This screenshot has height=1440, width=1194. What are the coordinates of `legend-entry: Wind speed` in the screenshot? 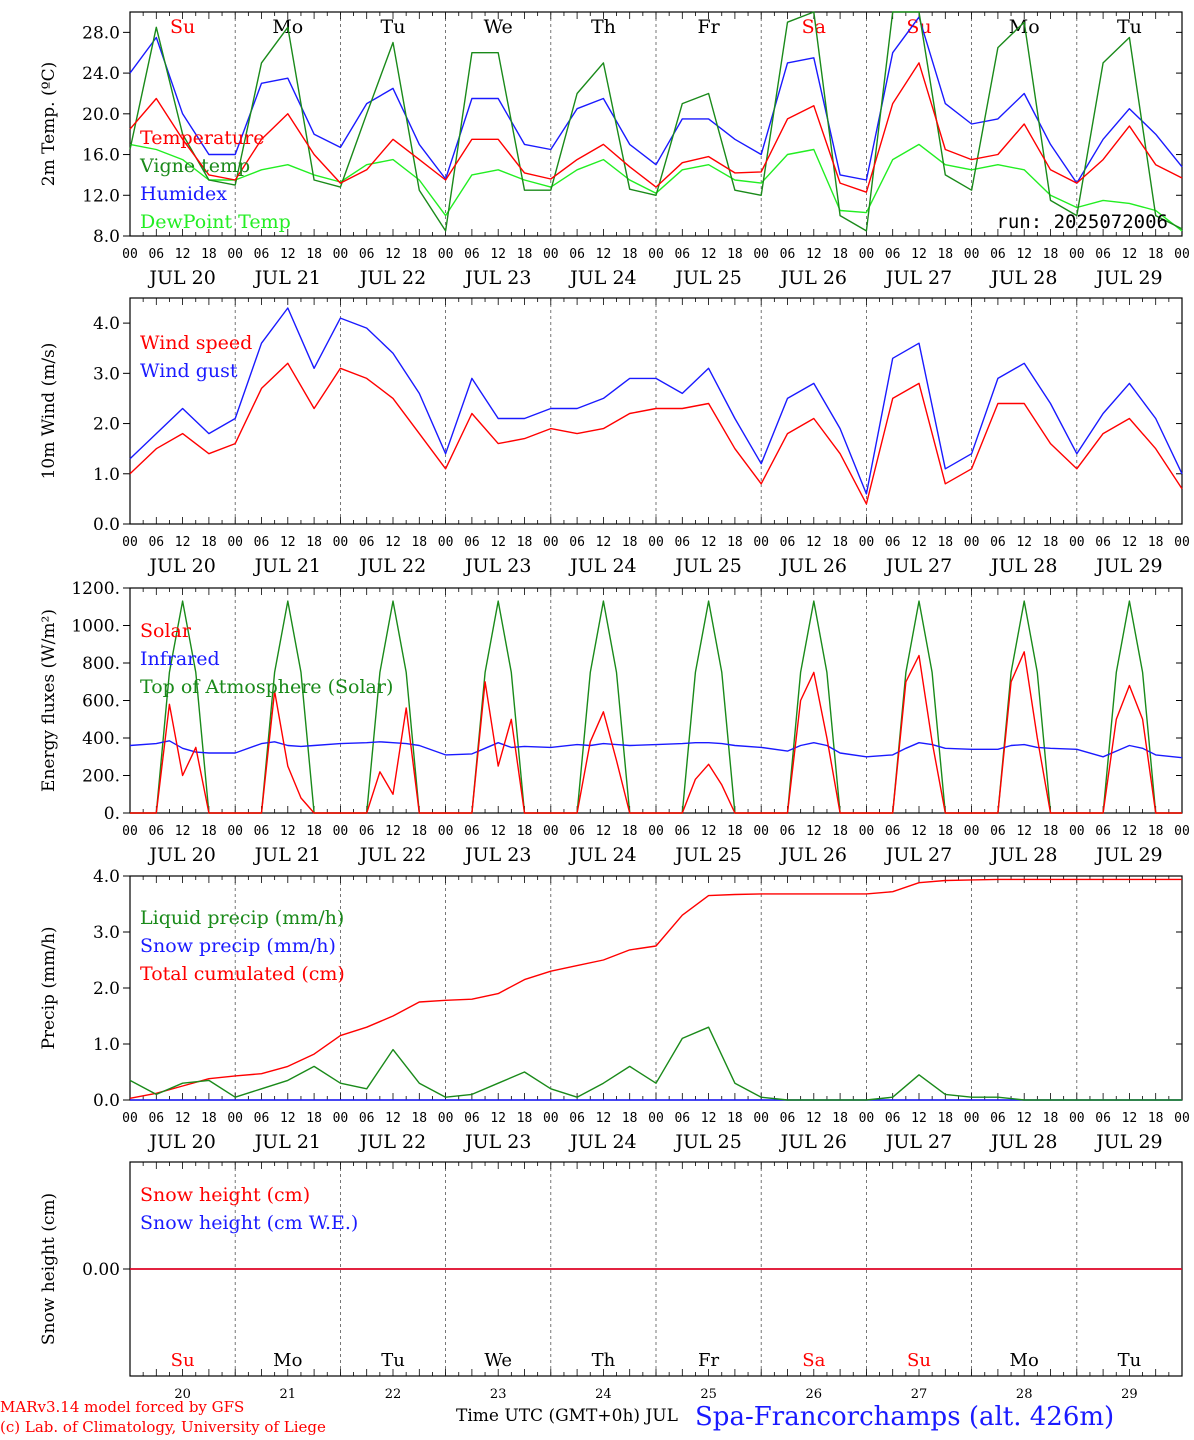 It's located at (196, 343).